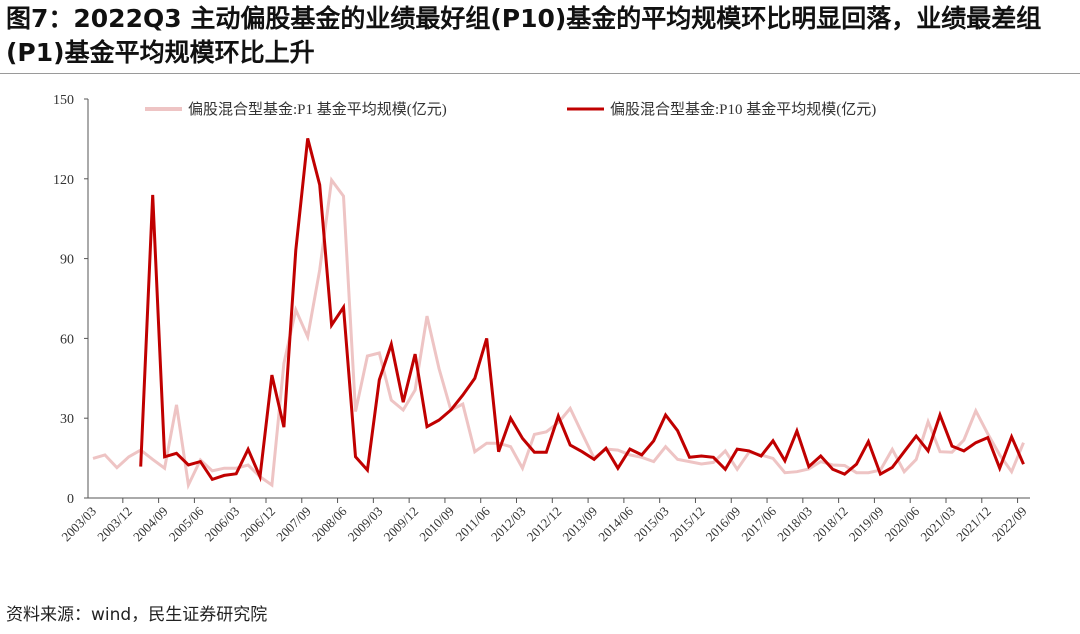 The height and width of the screenshot is (634, 1080). I want to click on x-tick-label: 2011/06, so click(472, 523).